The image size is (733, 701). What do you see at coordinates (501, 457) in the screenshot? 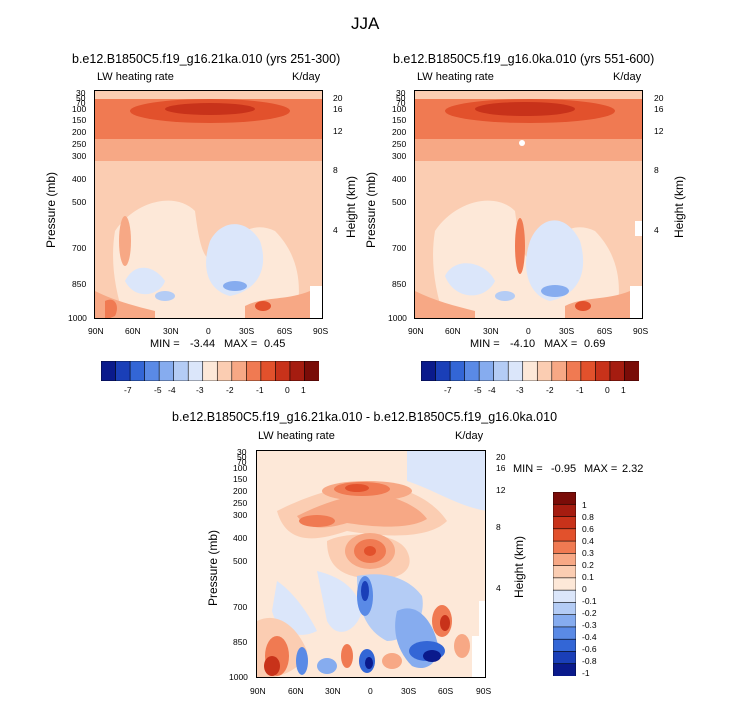
I see `y2-tick: 20` at bounding box center [501, 457].